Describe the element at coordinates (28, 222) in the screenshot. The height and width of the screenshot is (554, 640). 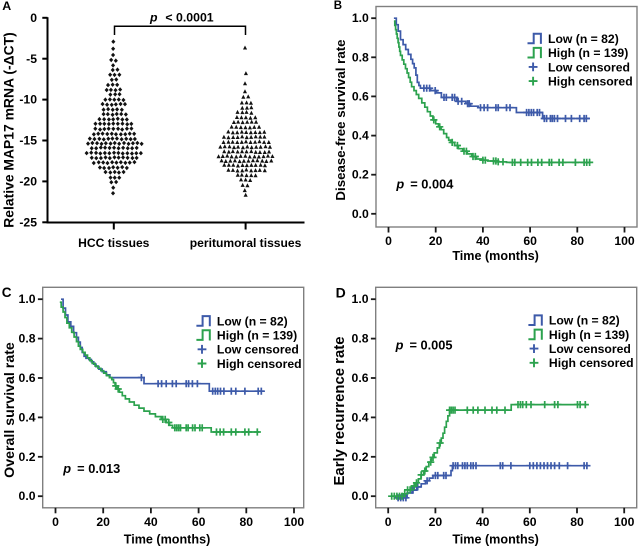
I see `svg-text: -25` at that location.